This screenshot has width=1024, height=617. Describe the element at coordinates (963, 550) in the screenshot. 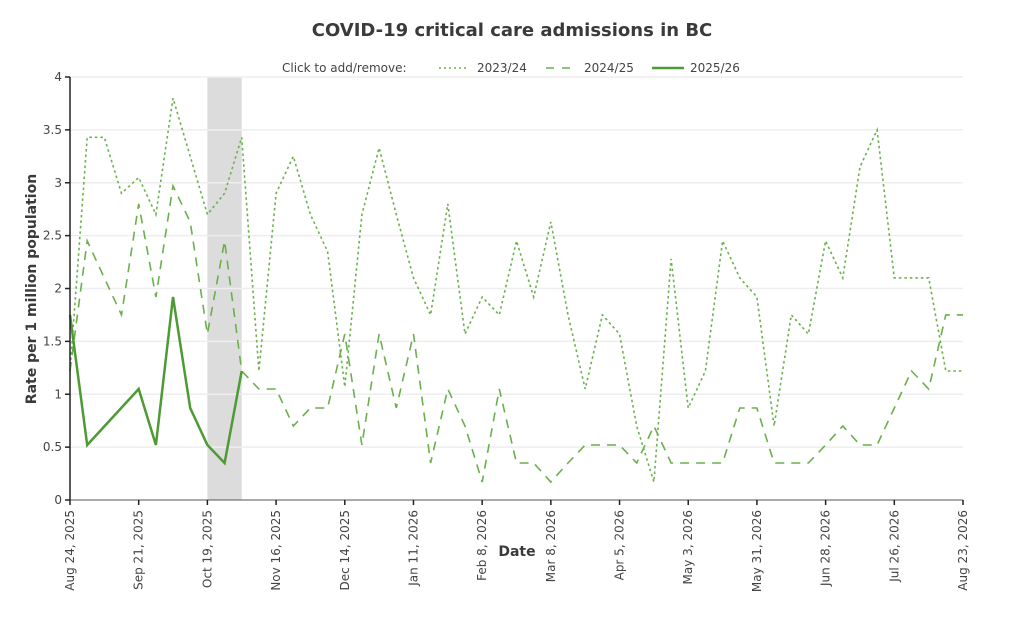

I see `x-tick-label: Aug 23, 2026` at that location.